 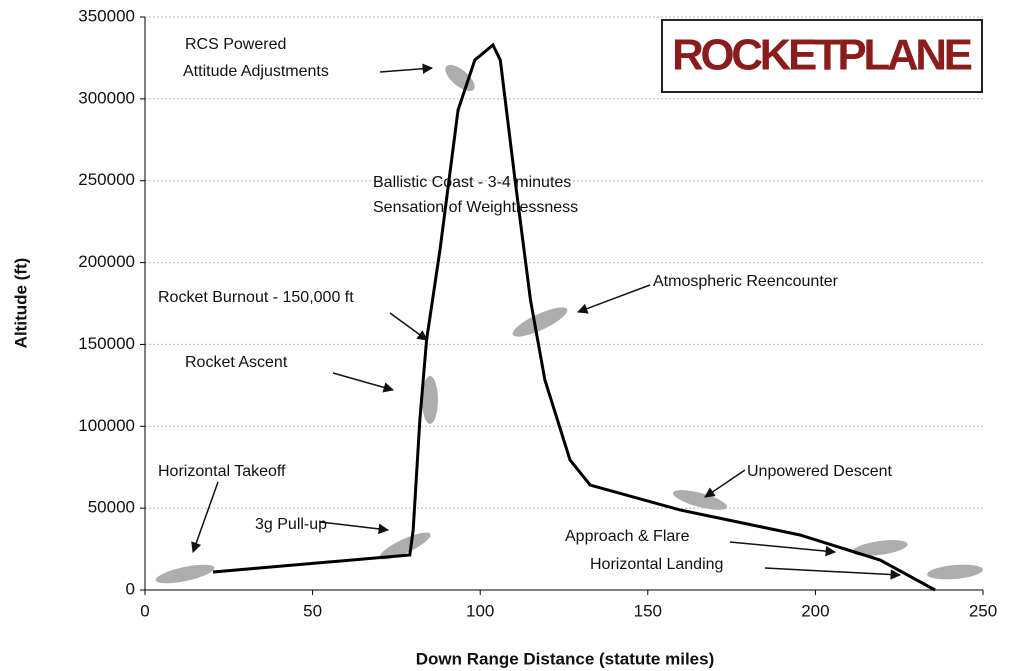 What do you see at coordinates (627, 536) in the screenshot?
I see `annotation: Approach & Flare` at bounding box center [627, 536].